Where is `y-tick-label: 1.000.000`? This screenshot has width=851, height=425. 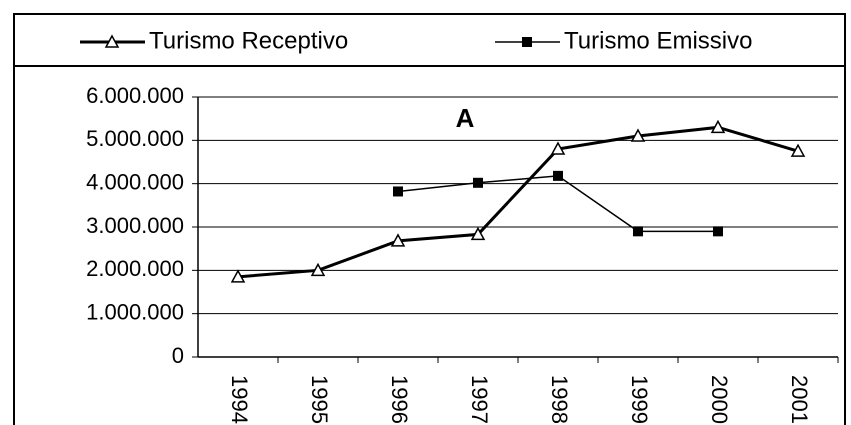 y-tick-label: 1.000.000 is located at coordinates (135, 311).